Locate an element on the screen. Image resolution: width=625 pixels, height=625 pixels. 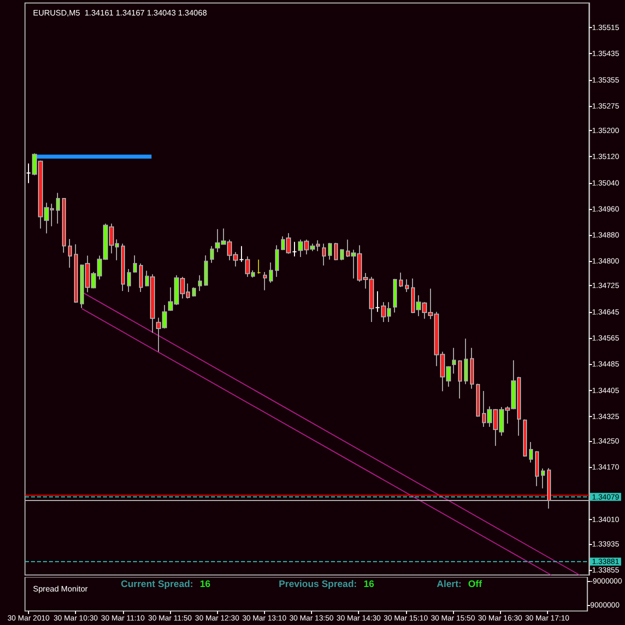
text: EURUSD,M5 1.34161 1.34167 1.34043 1.34068 is located at coordinates (120, 13).